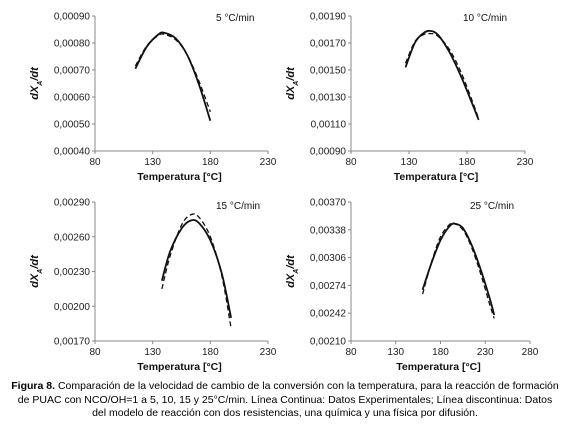 The width and height of the screenshot is (570, 432). I want to click on chart-title: 25 °C/min, so click(492, 206).